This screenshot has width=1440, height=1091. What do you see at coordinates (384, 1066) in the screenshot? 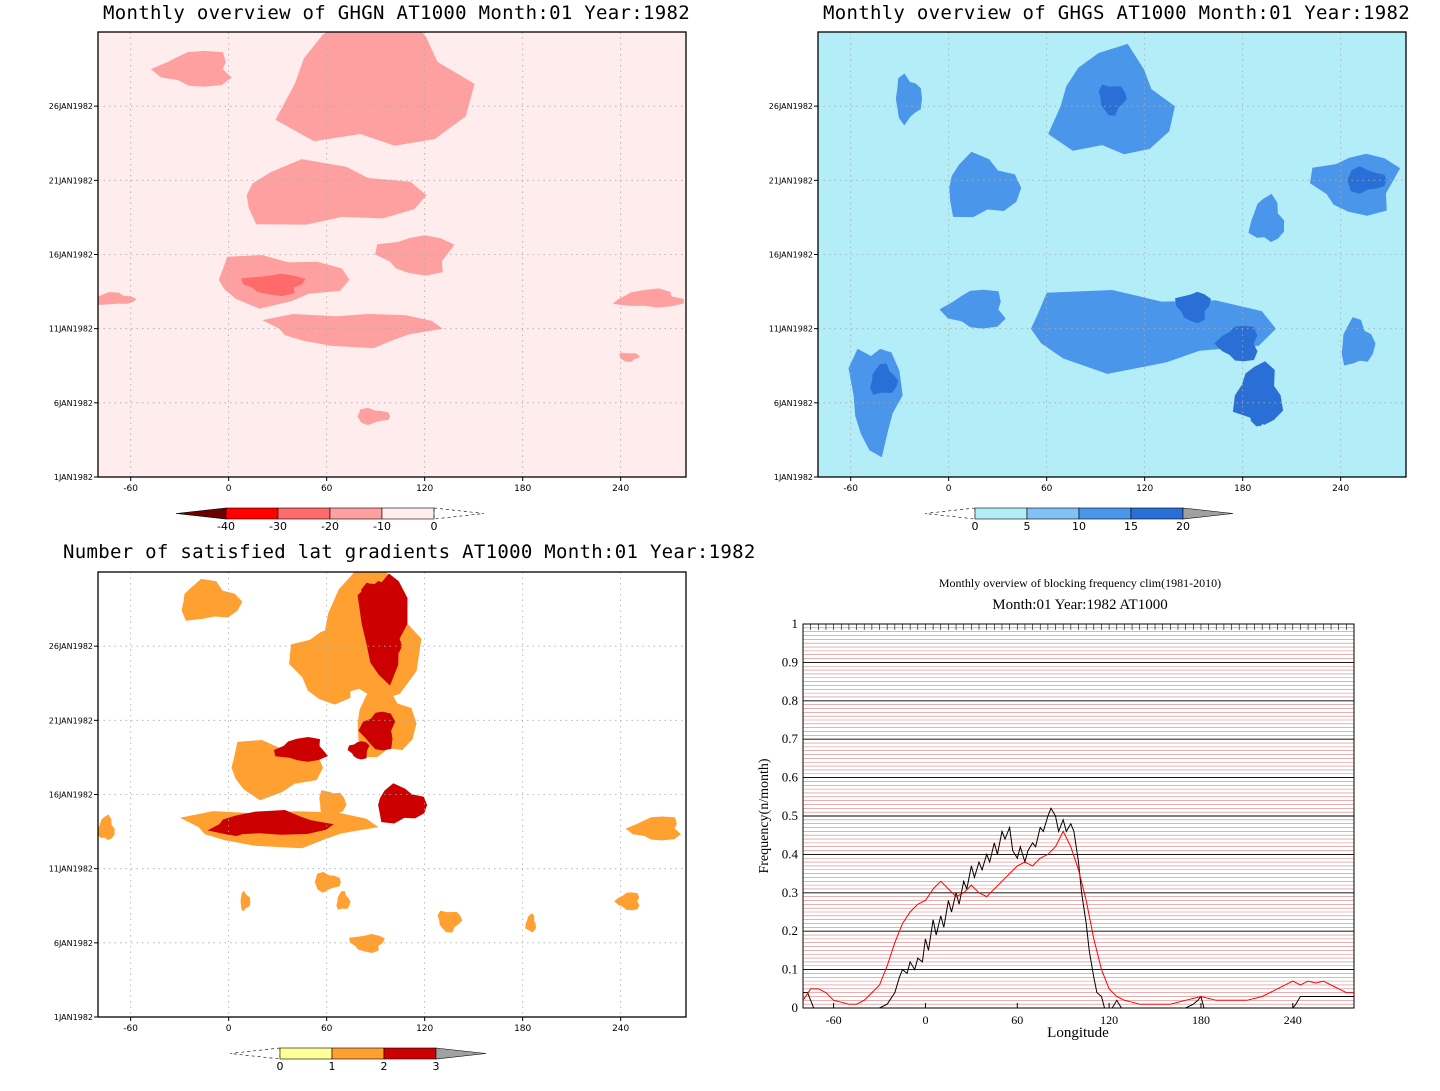
I see `colorbar-label: 2` at bounding box center [384, 1066].